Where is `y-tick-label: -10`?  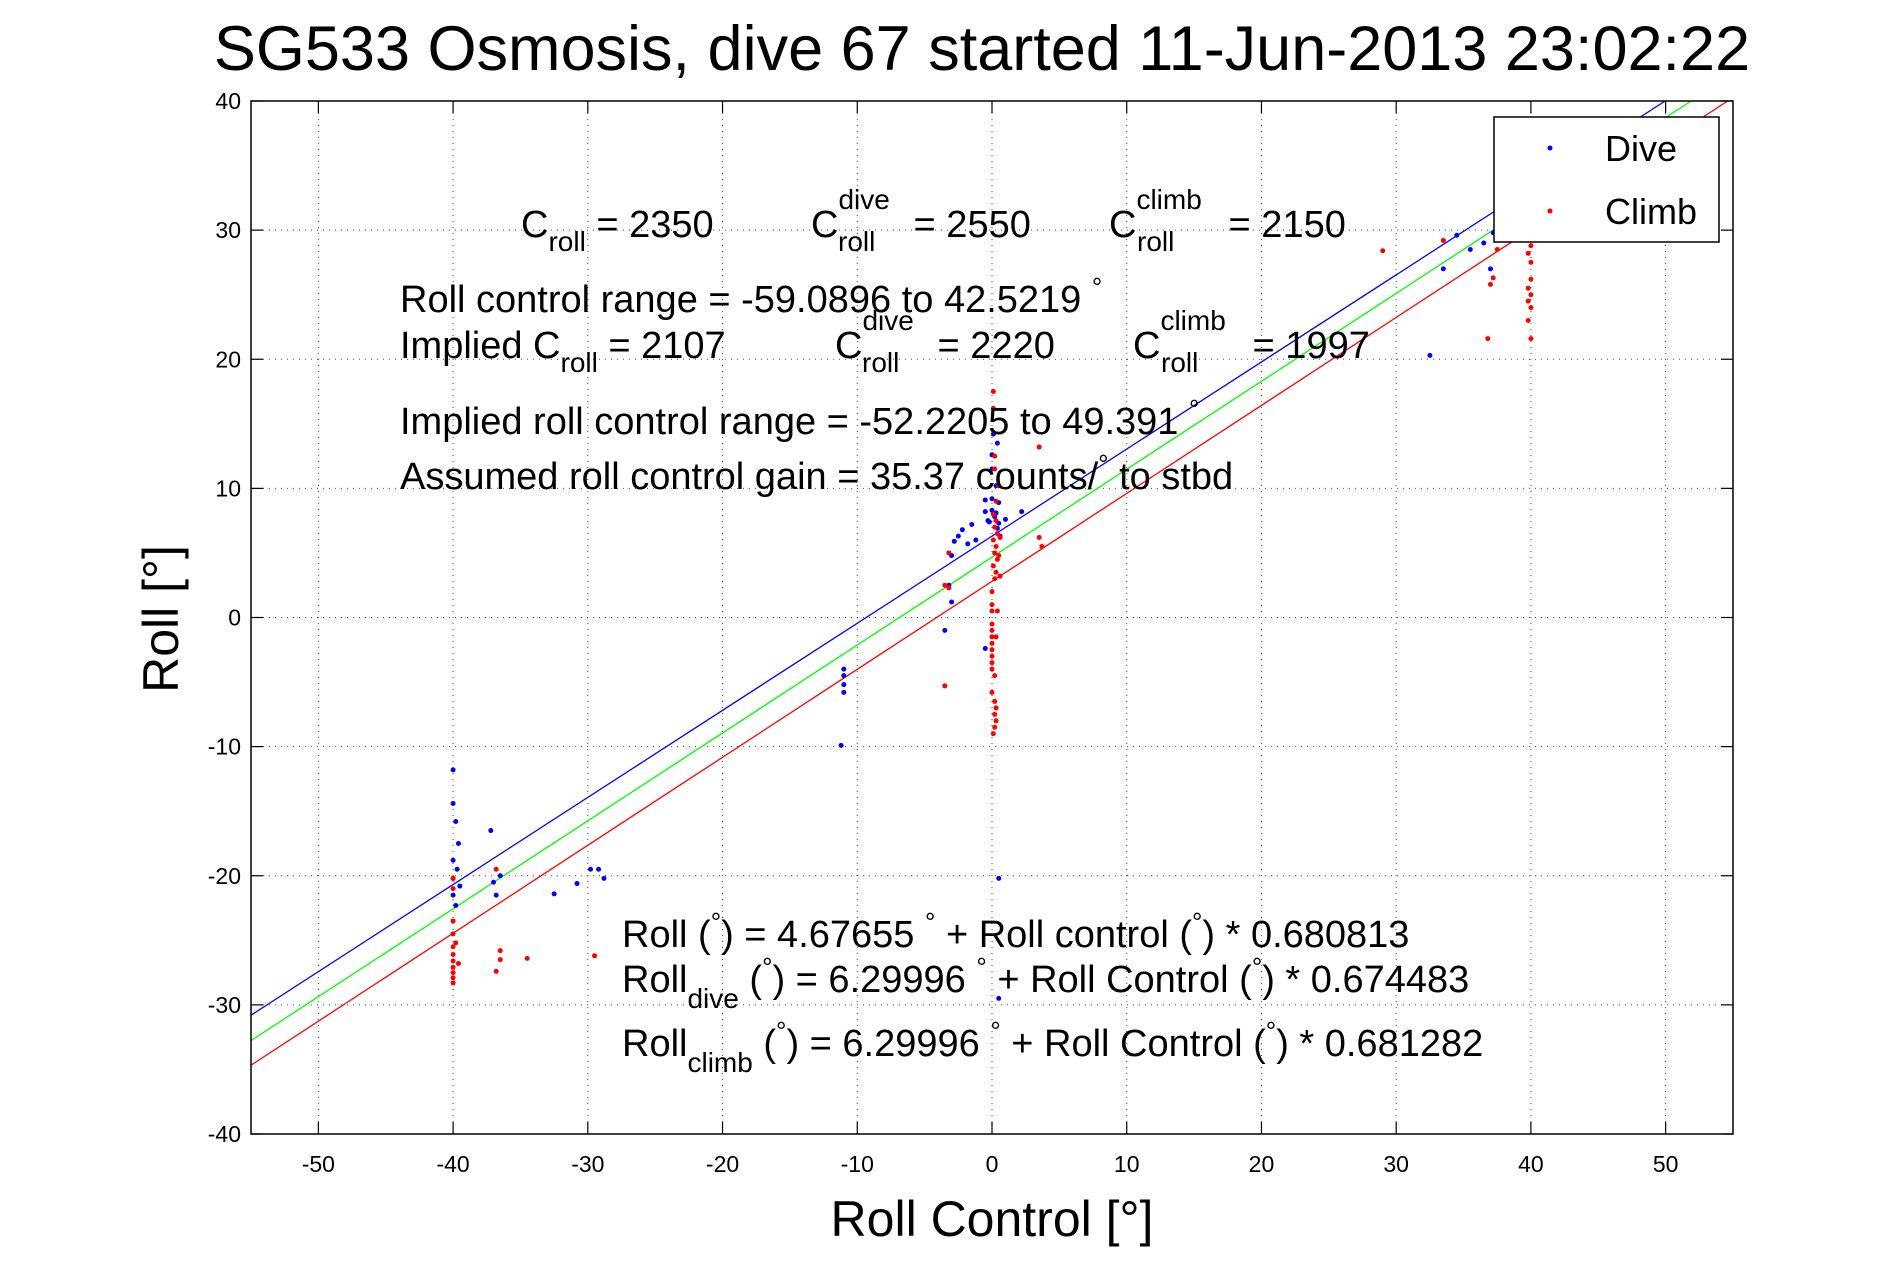 y-tick-label: -10 is located at coordinates (224, 747).